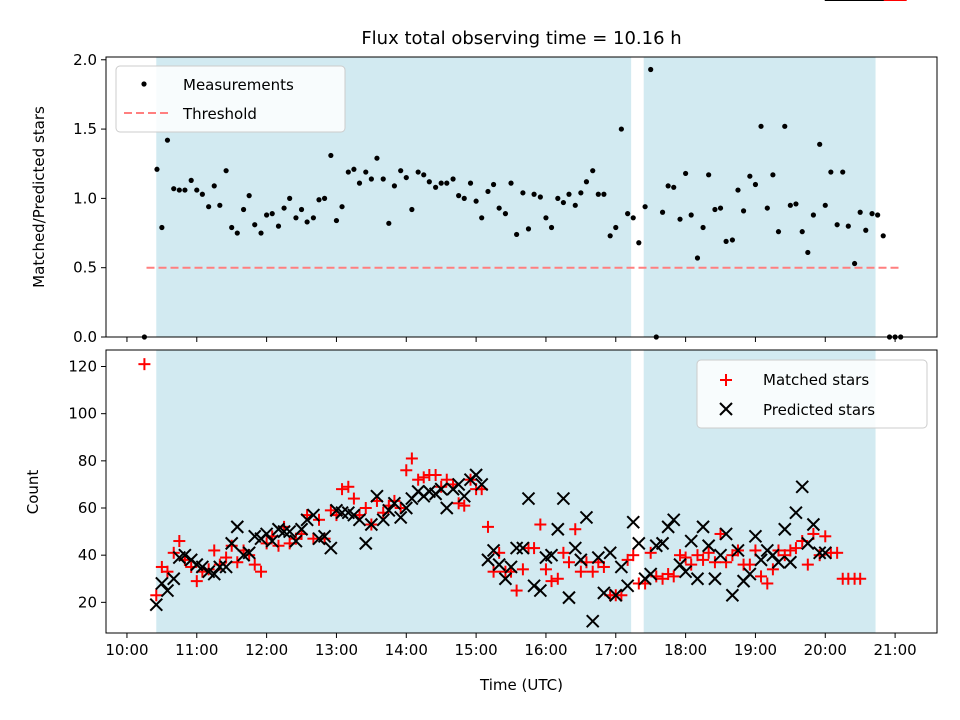 This screenshot has width=960, height=720. I want to click on x-tick-label: 11:00, so click(196, 650).